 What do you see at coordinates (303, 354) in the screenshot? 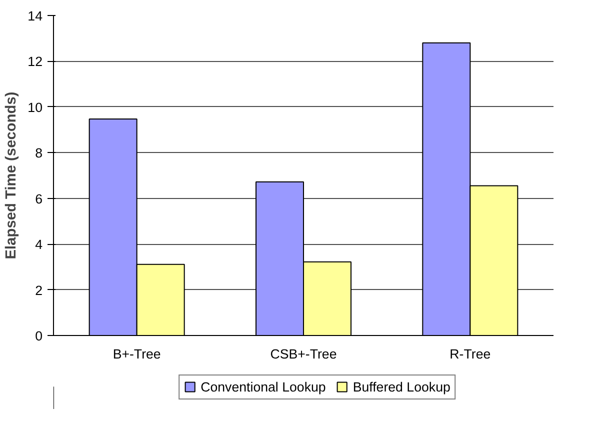
I see `x-tick-label: CSB+-Tree` at bounding box center [303, 354].